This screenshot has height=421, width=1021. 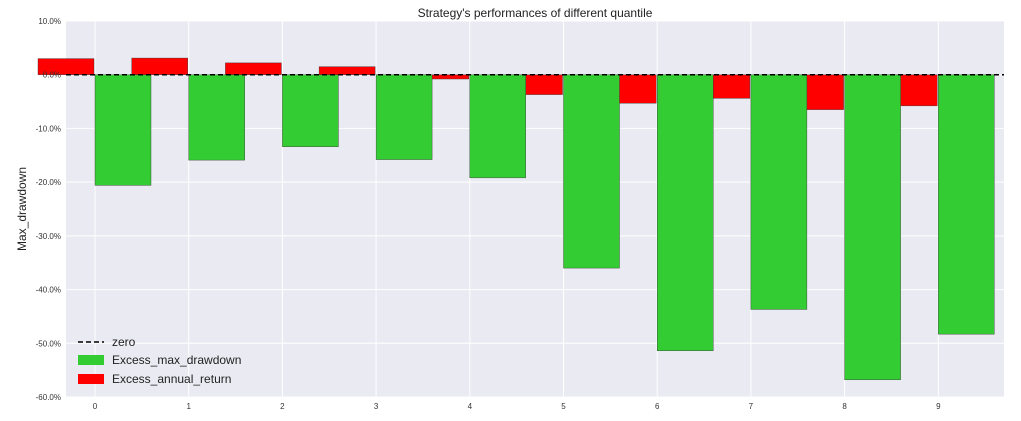 What do you see at coordinates (517, 406) in the screenshot?
I see `x-tick-labels: 0 1 2 3 4 5 6 7 8 9` at bounding box center [517, 406].